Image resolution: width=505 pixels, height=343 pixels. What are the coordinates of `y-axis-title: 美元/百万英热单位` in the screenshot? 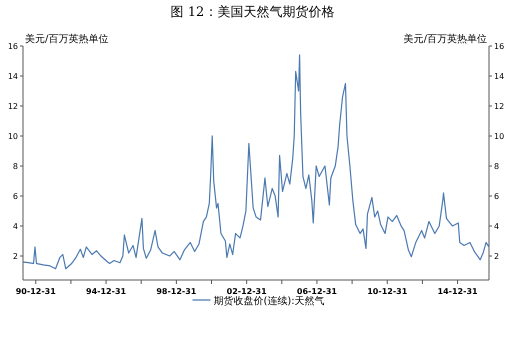 It's located at (66, 39).